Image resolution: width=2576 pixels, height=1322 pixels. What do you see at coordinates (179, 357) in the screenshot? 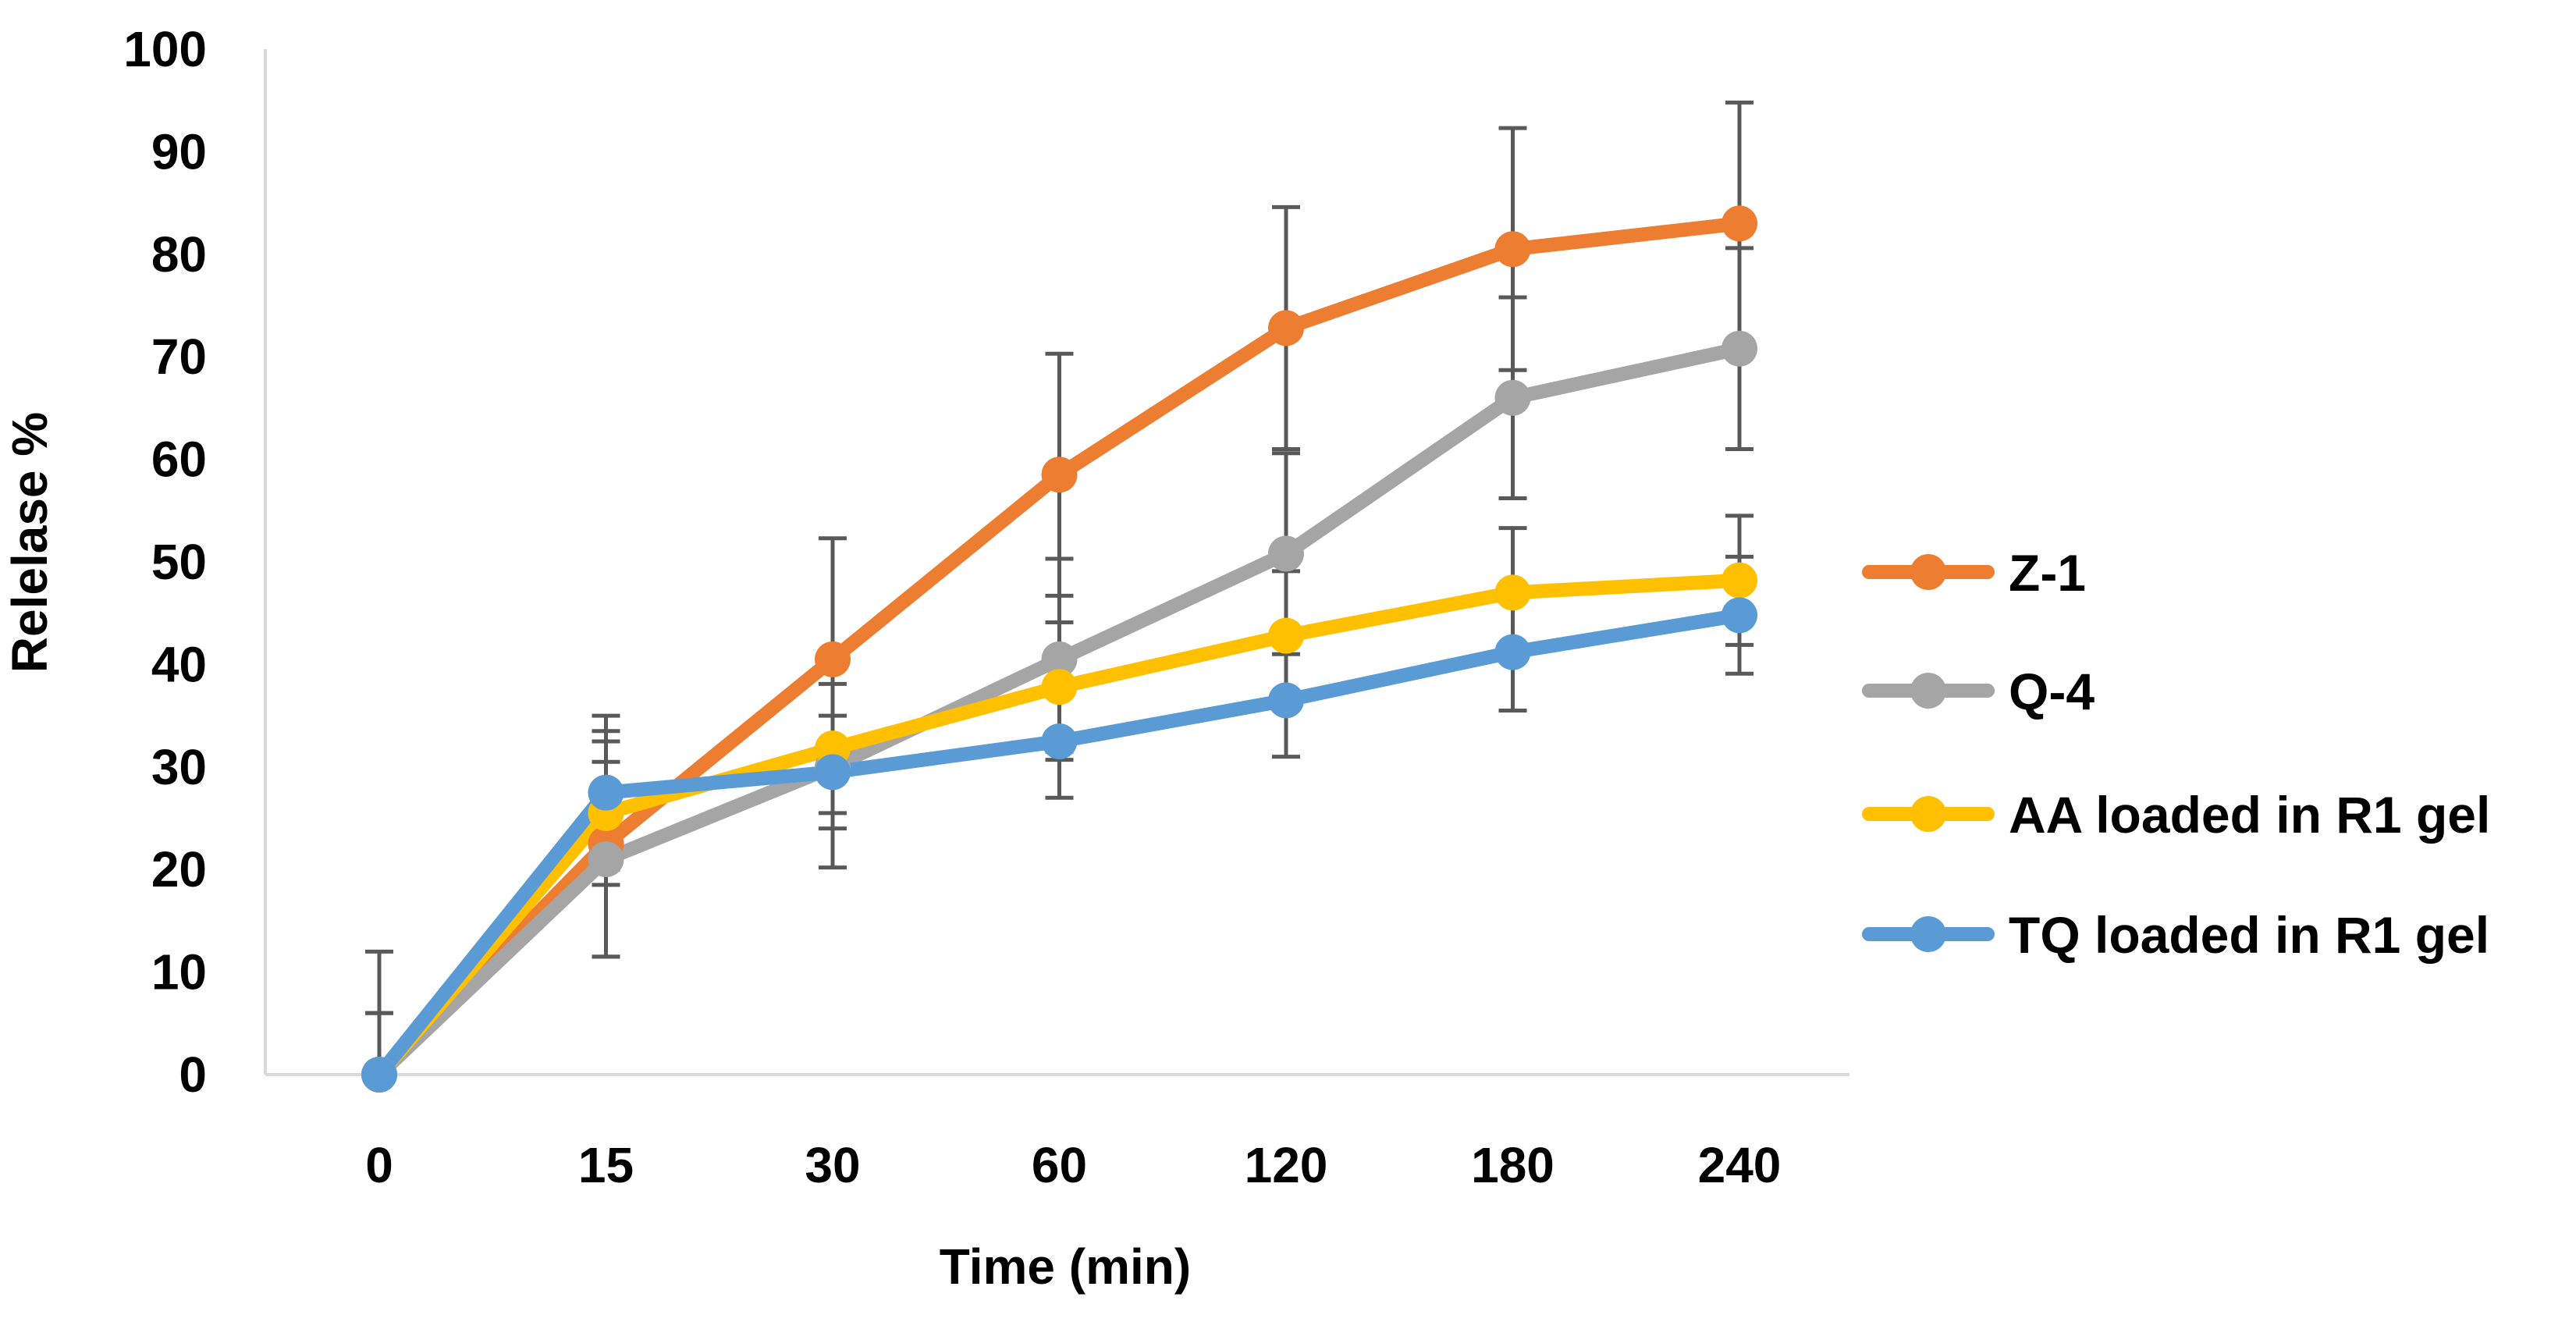
I see `y-tick-label: 70` at bounding box center [179, 357].